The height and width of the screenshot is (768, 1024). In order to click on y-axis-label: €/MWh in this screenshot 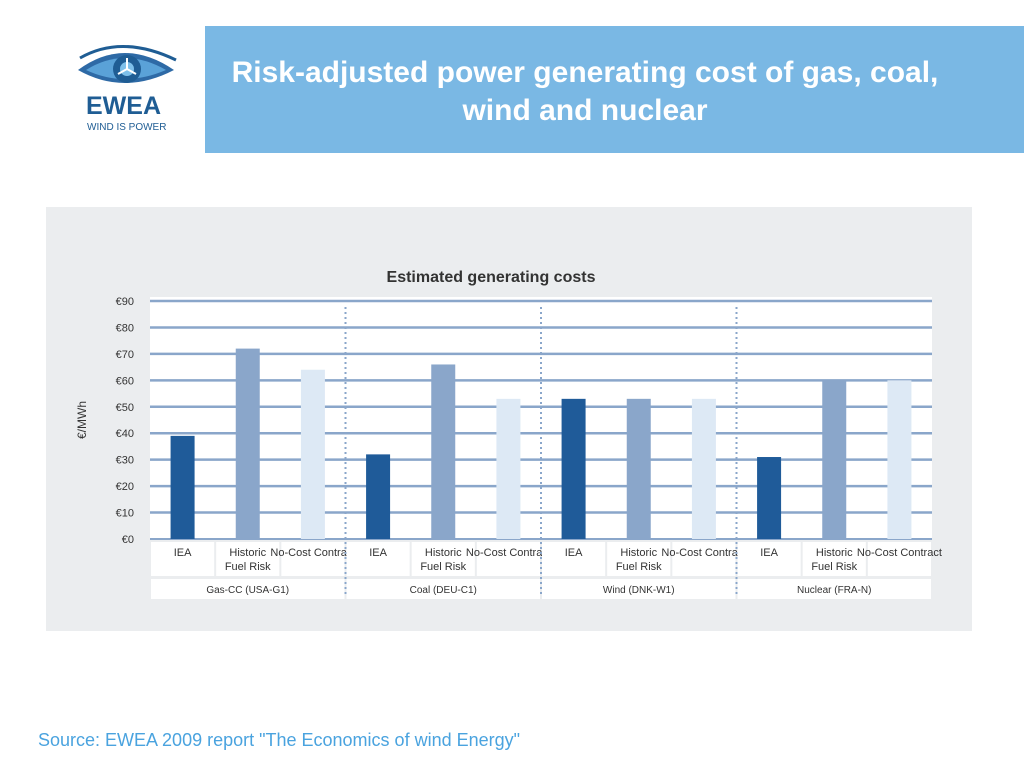, I will do `click(82, 420)`.